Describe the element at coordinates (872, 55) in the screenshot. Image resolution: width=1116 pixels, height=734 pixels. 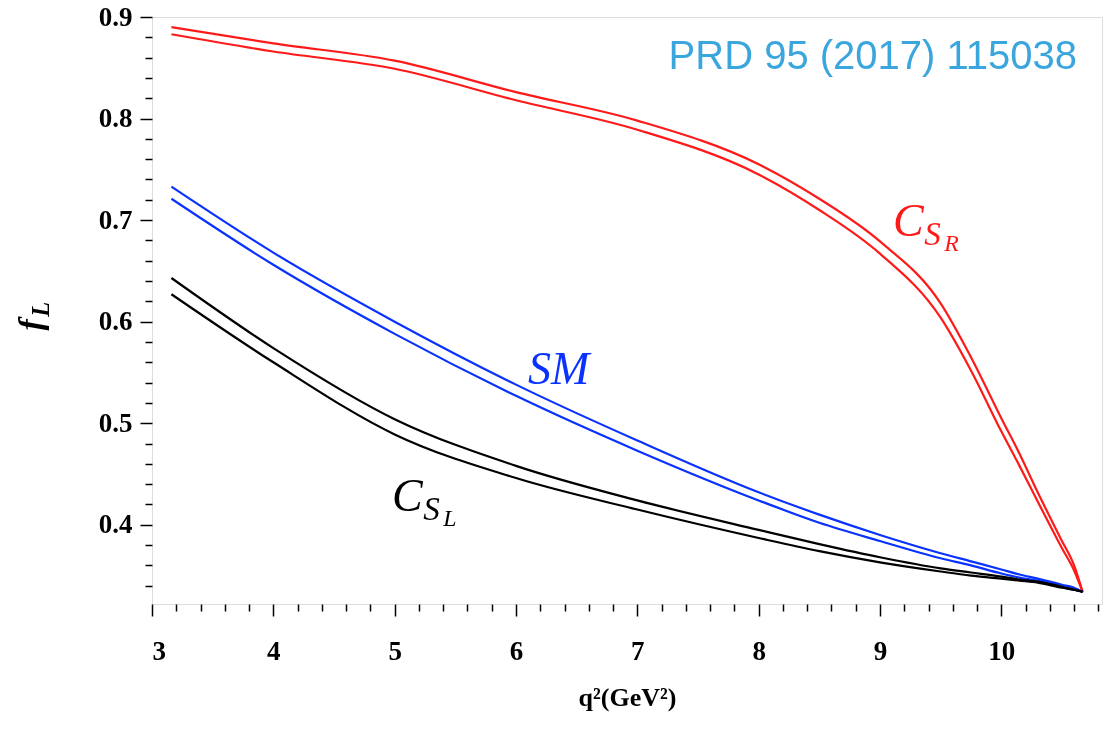
I see `annotation: PRD 95 (2017) 115038` at that location.